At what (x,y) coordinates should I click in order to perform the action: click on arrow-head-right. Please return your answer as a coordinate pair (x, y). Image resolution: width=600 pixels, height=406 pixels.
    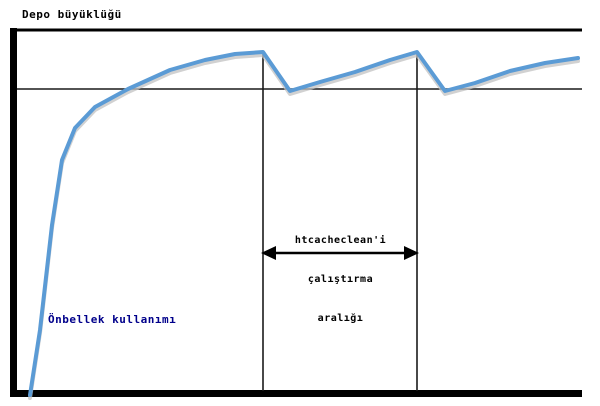
    Looking at the image, I should click on (411, 253).